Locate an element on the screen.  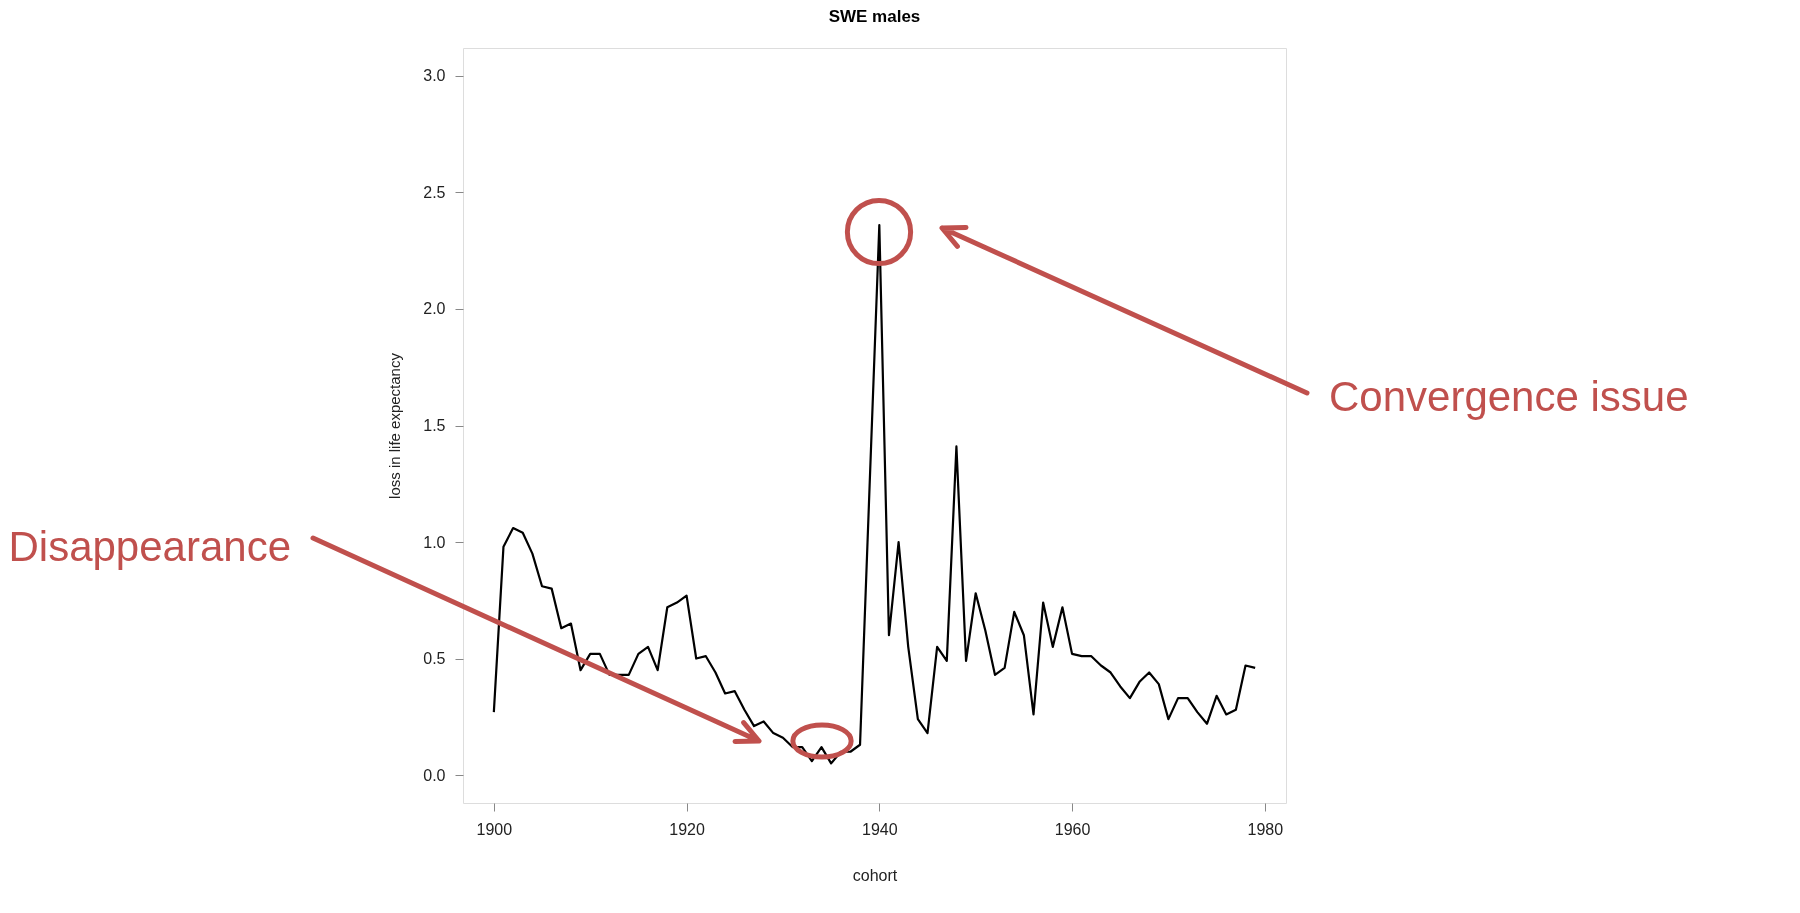
text: Disappearance is located at coordinates (149, 546).